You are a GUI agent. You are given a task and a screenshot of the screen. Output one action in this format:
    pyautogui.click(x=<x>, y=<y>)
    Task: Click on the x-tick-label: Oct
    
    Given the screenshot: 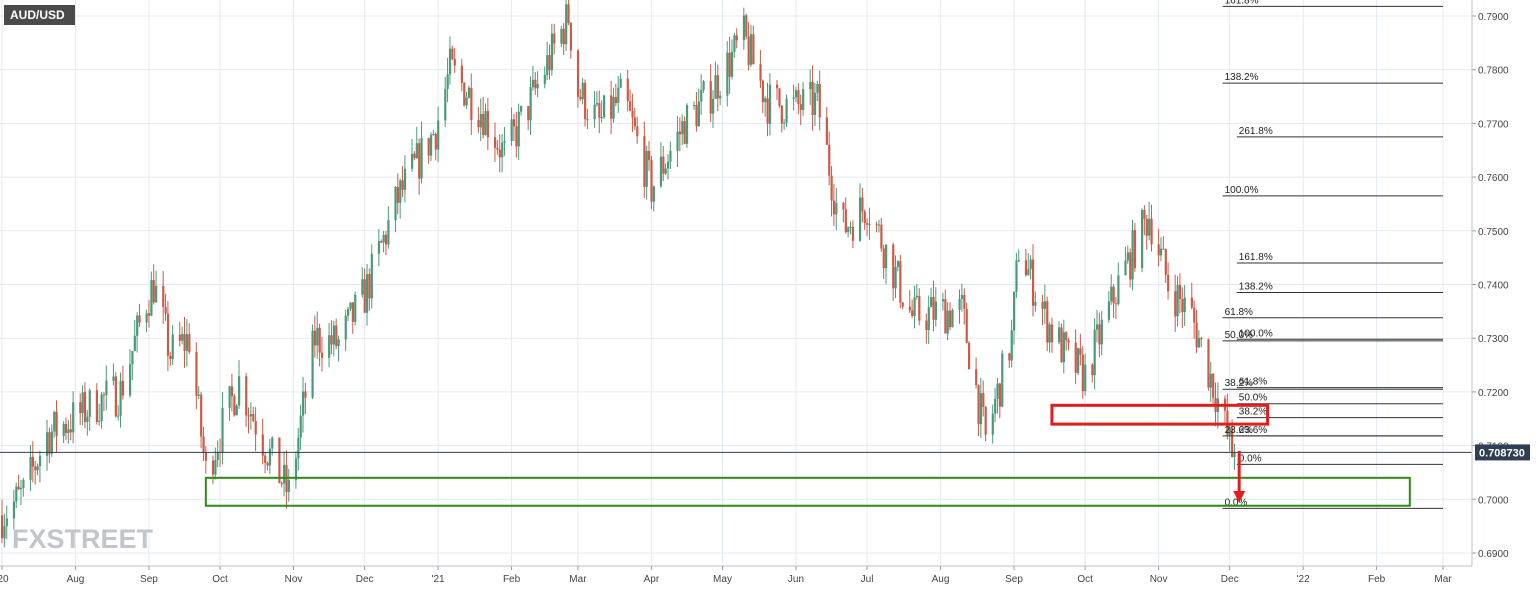 What is the action you would take?
    pyautogui.click(x=1085, y=579)
    